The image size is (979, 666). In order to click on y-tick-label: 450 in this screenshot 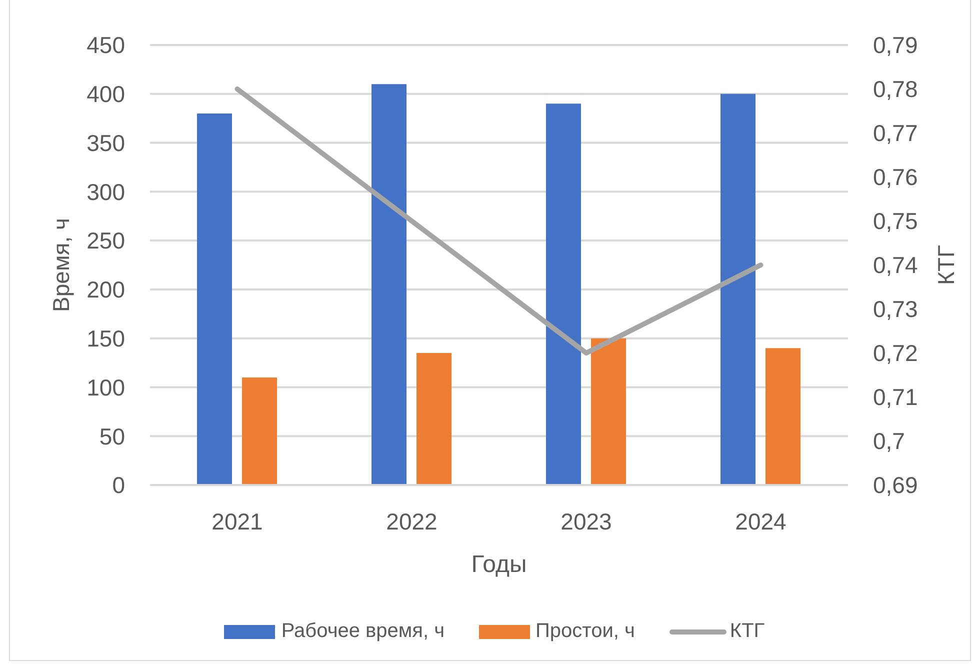, I will do `click(105, 45)`.